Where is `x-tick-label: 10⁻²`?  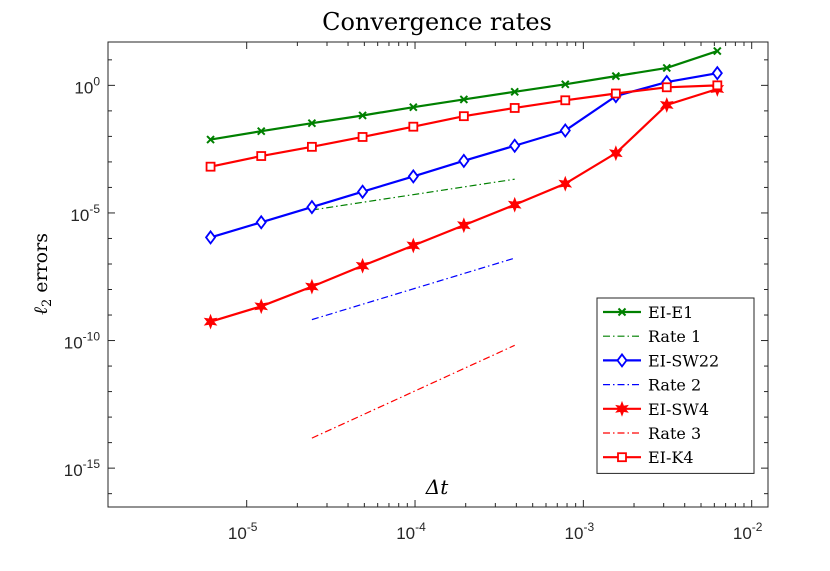 x-tick-label: 10⁻² is located at coordinates (748, 531).